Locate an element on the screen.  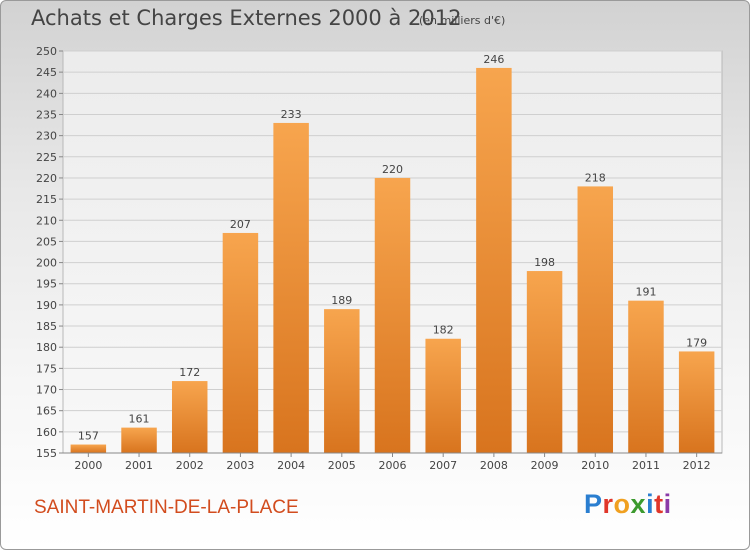
x-tick-label: 2006 is located at coordinates (393, 465).